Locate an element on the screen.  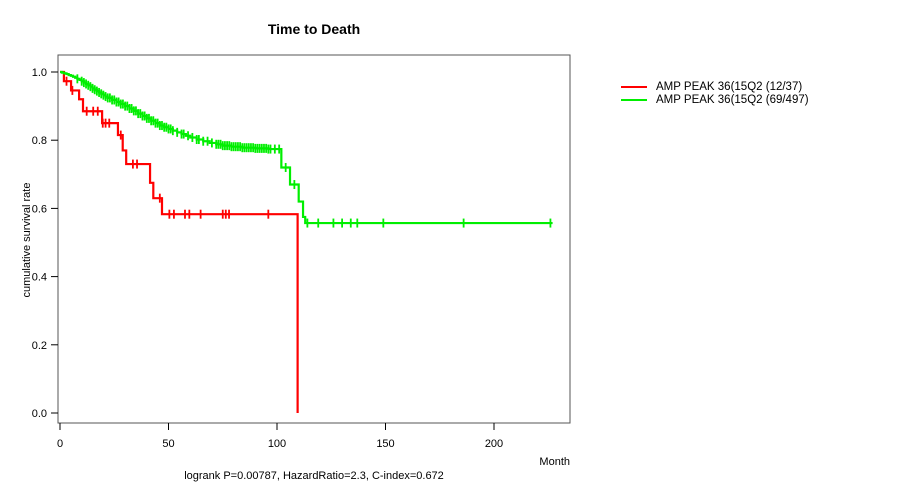
legend-item-group1: AMP PEAK 36(15Q2 (12/37) is located at coordinates (715, 86).